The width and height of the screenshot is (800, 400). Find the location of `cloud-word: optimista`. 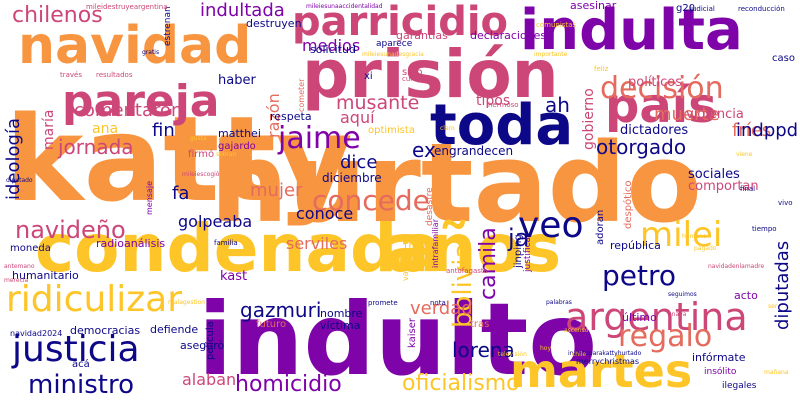

cloud-word: optimista is located at coordinates (391, 130).